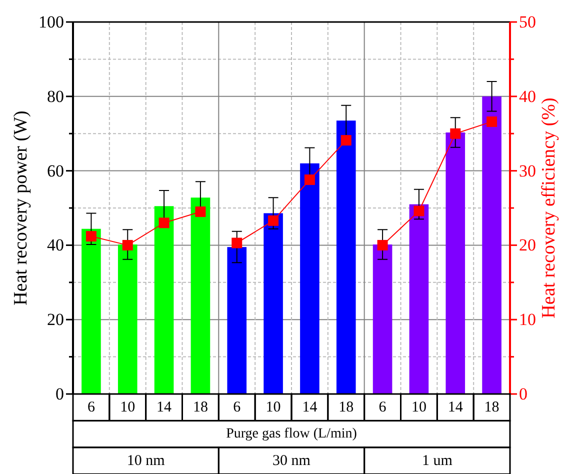 This screenshot has width=562, height=474. I want to click on y-tick-label: 100, so click(51, 22).